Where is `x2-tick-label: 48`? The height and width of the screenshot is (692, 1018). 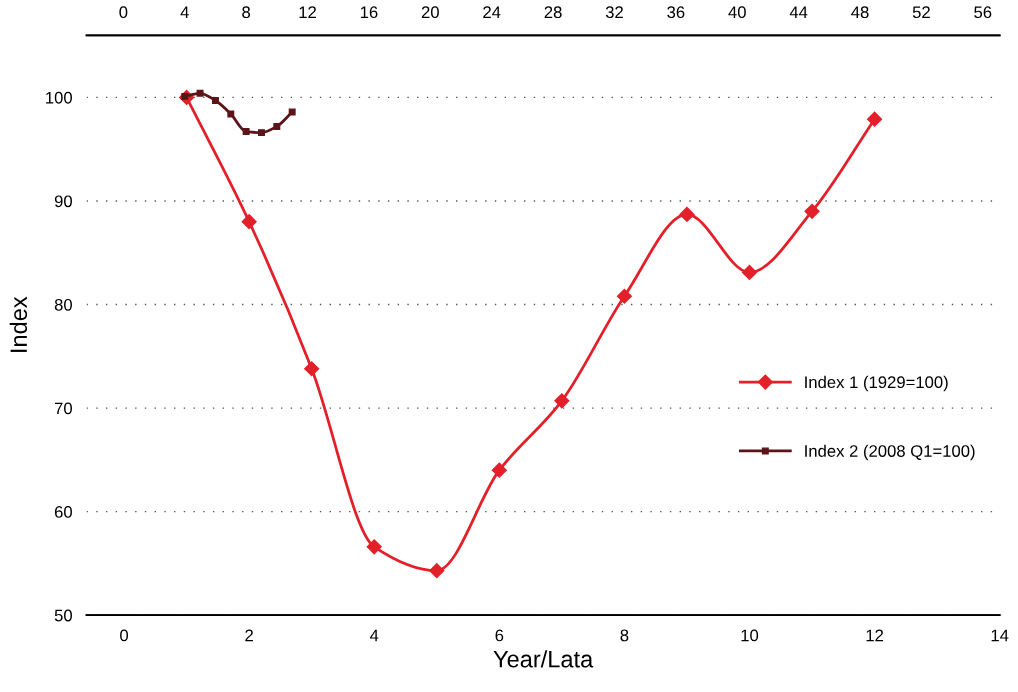 x2-tick-label: 48 is located at coordinates (860, 12).